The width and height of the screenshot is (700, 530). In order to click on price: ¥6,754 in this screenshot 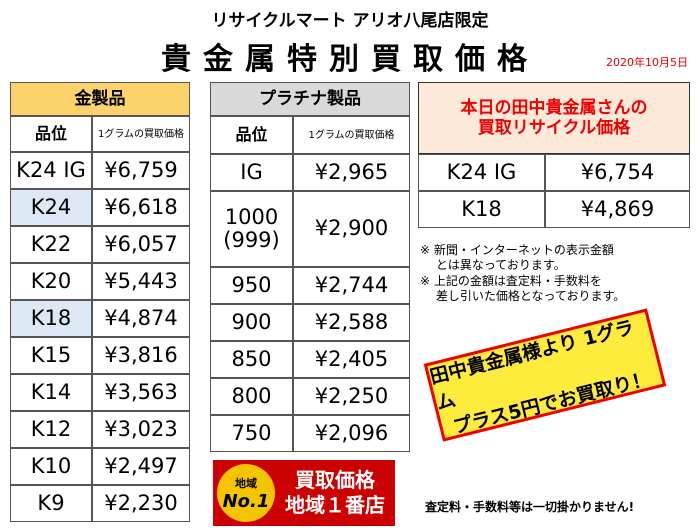, I will do `click(617, 172)`.